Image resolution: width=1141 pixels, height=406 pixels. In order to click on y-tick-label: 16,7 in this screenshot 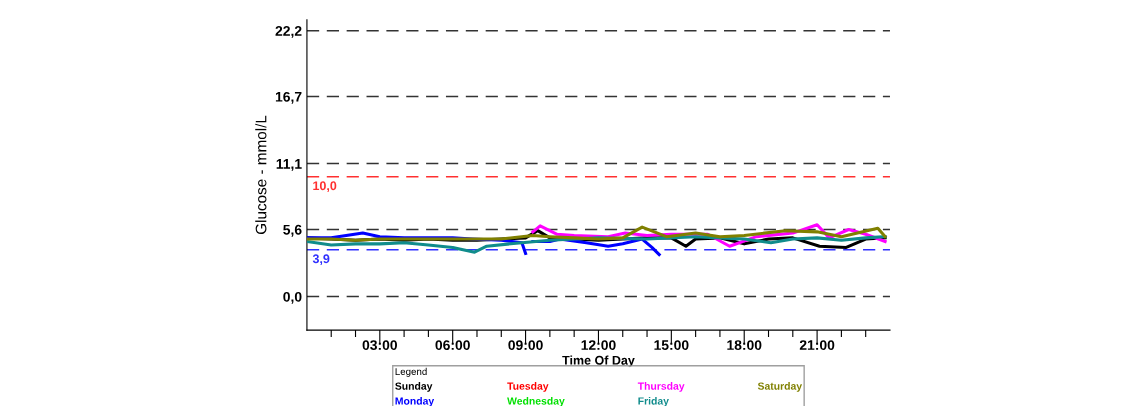, I will do `click(288, 97)`.